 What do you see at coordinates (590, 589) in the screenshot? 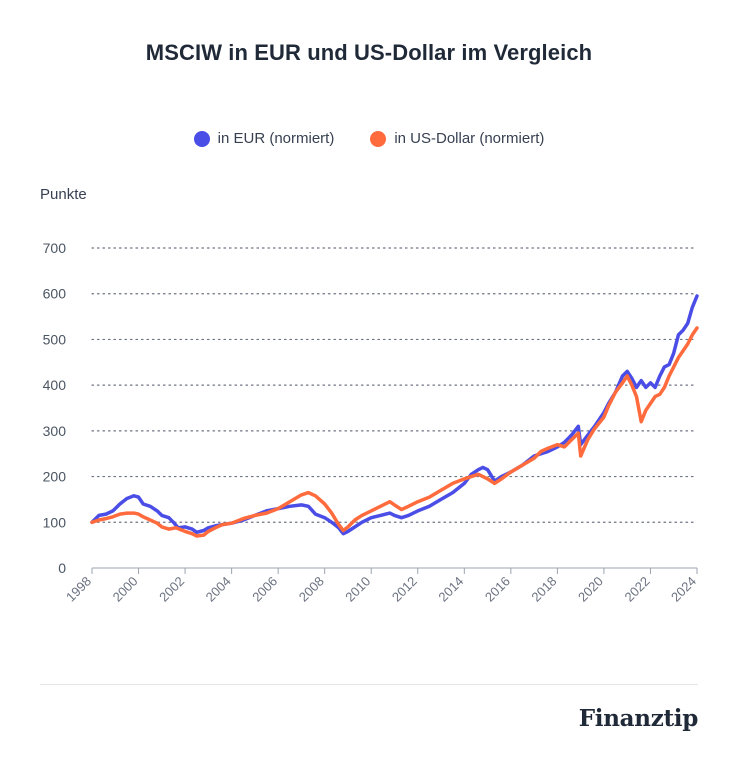
I see `x-tick-label-2020: 2020` at bounding box center [590, 589].